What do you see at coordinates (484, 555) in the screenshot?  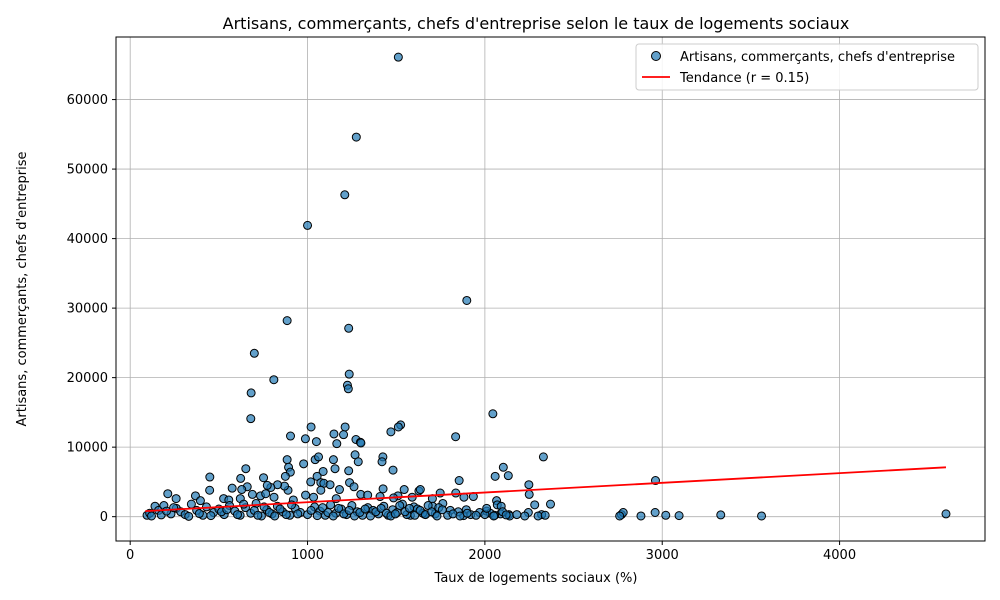 I see `x-tick-label: 2000` at bounding box center [484, 555].